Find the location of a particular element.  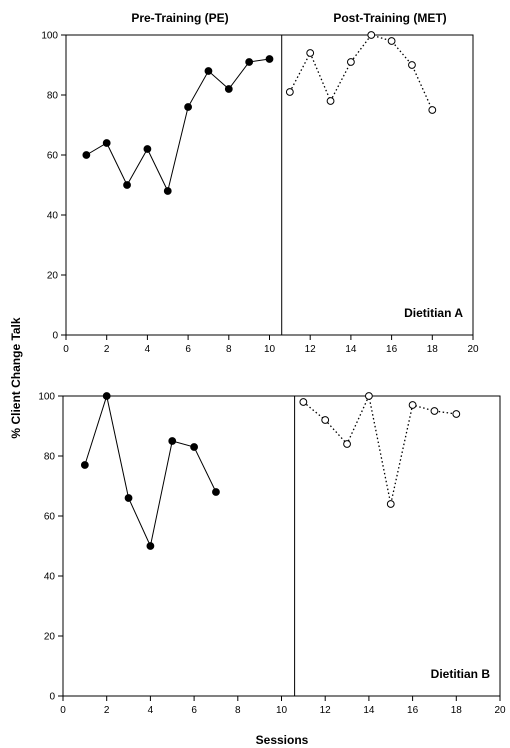

panel-label: Dietitian B is located at coordinates (461, 674).